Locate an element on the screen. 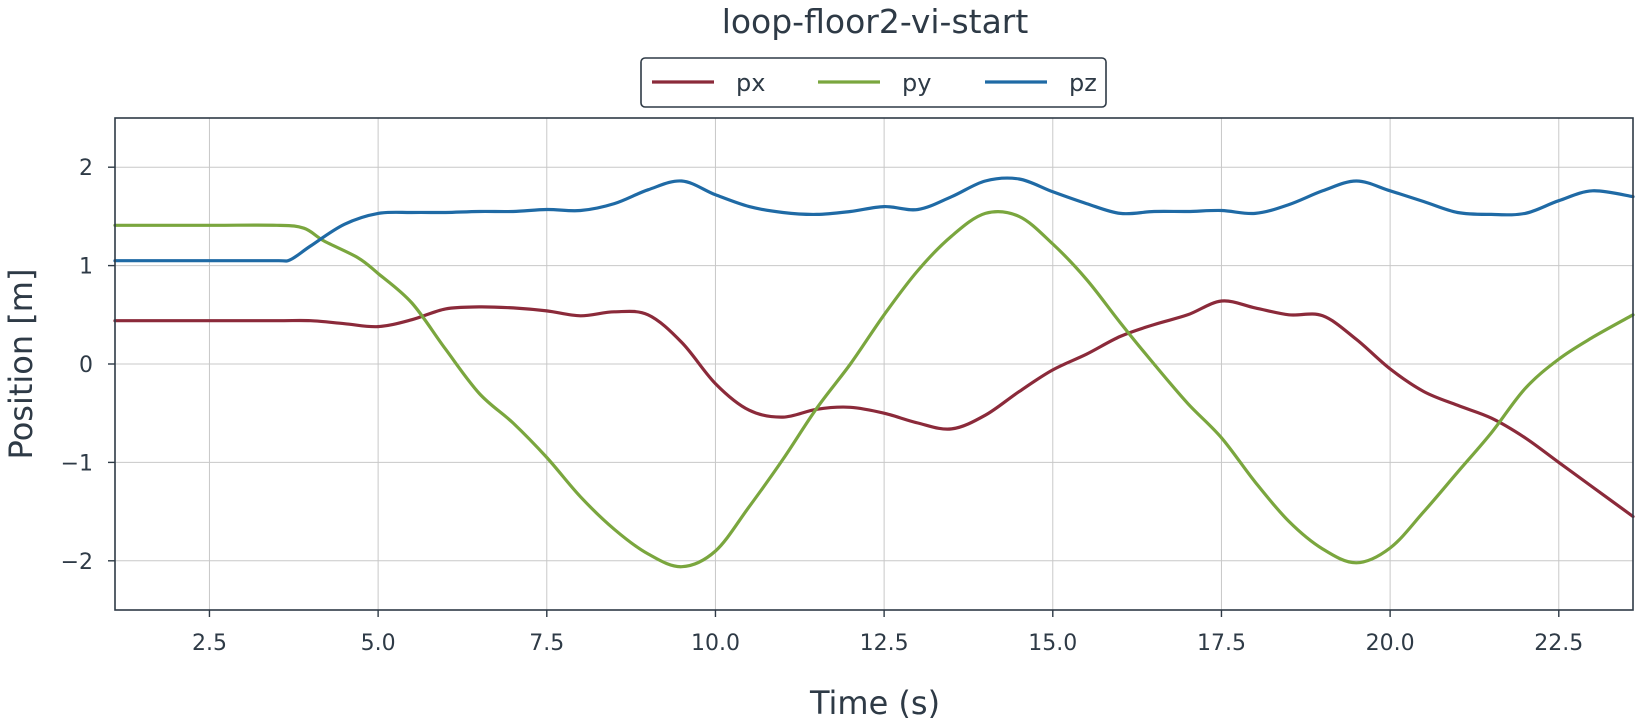  y-tick-label: 0 is located at coordinates (86, 365).